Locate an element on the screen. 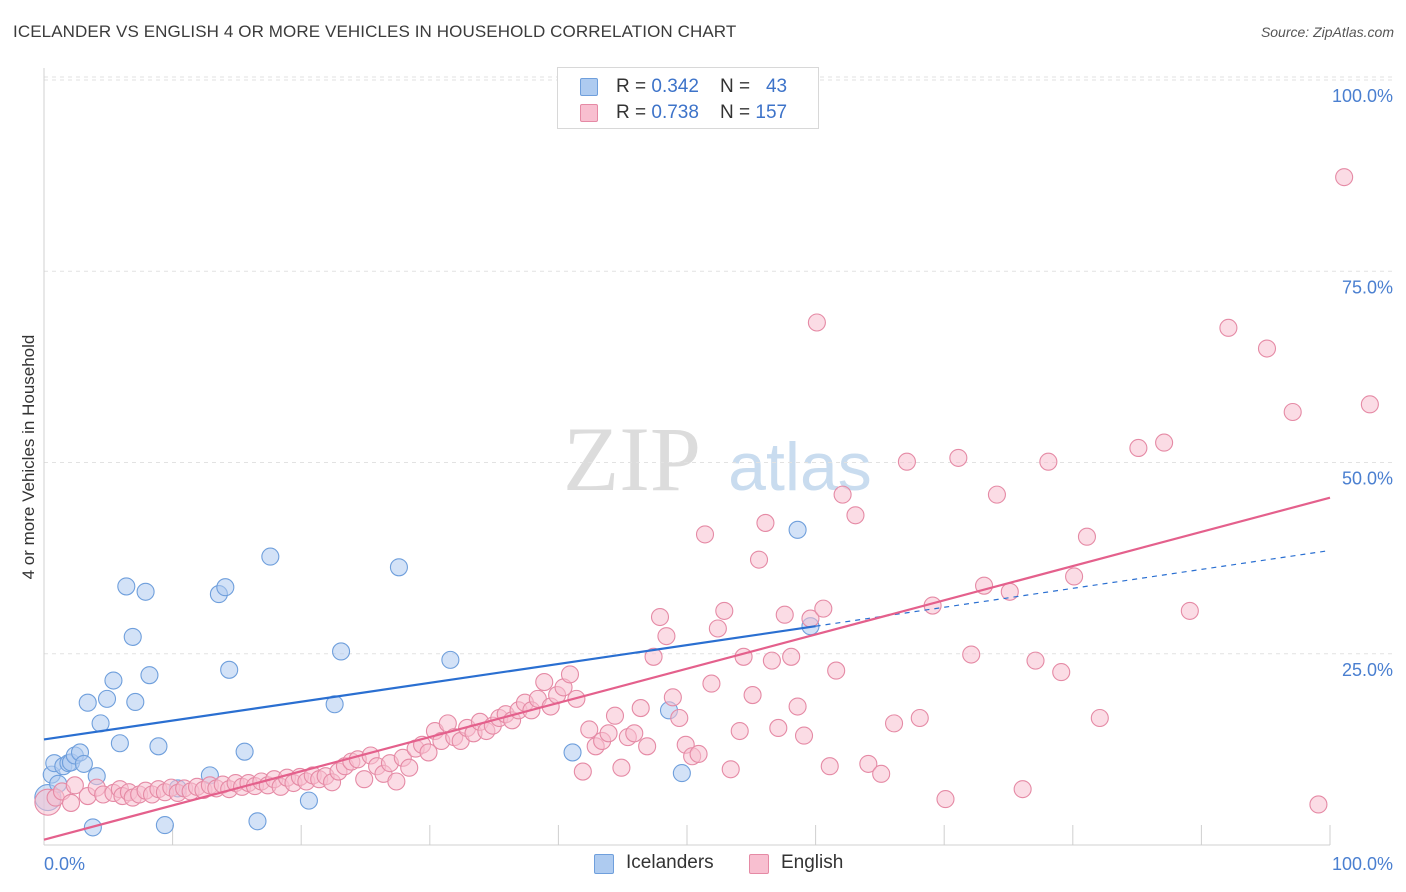 The height and width of the screenshot is (892, 1406). legend-label-english: English is located at coordinates (812, 862).